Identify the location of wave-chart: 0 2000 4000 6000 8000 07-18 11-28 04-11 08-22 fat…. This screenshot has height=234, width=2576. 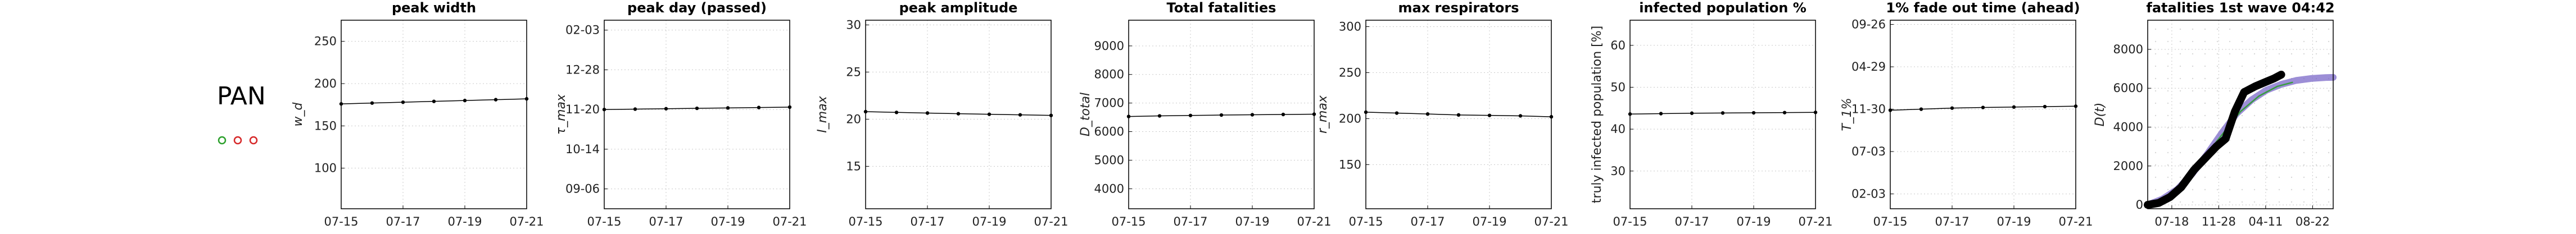
(2215, 114).